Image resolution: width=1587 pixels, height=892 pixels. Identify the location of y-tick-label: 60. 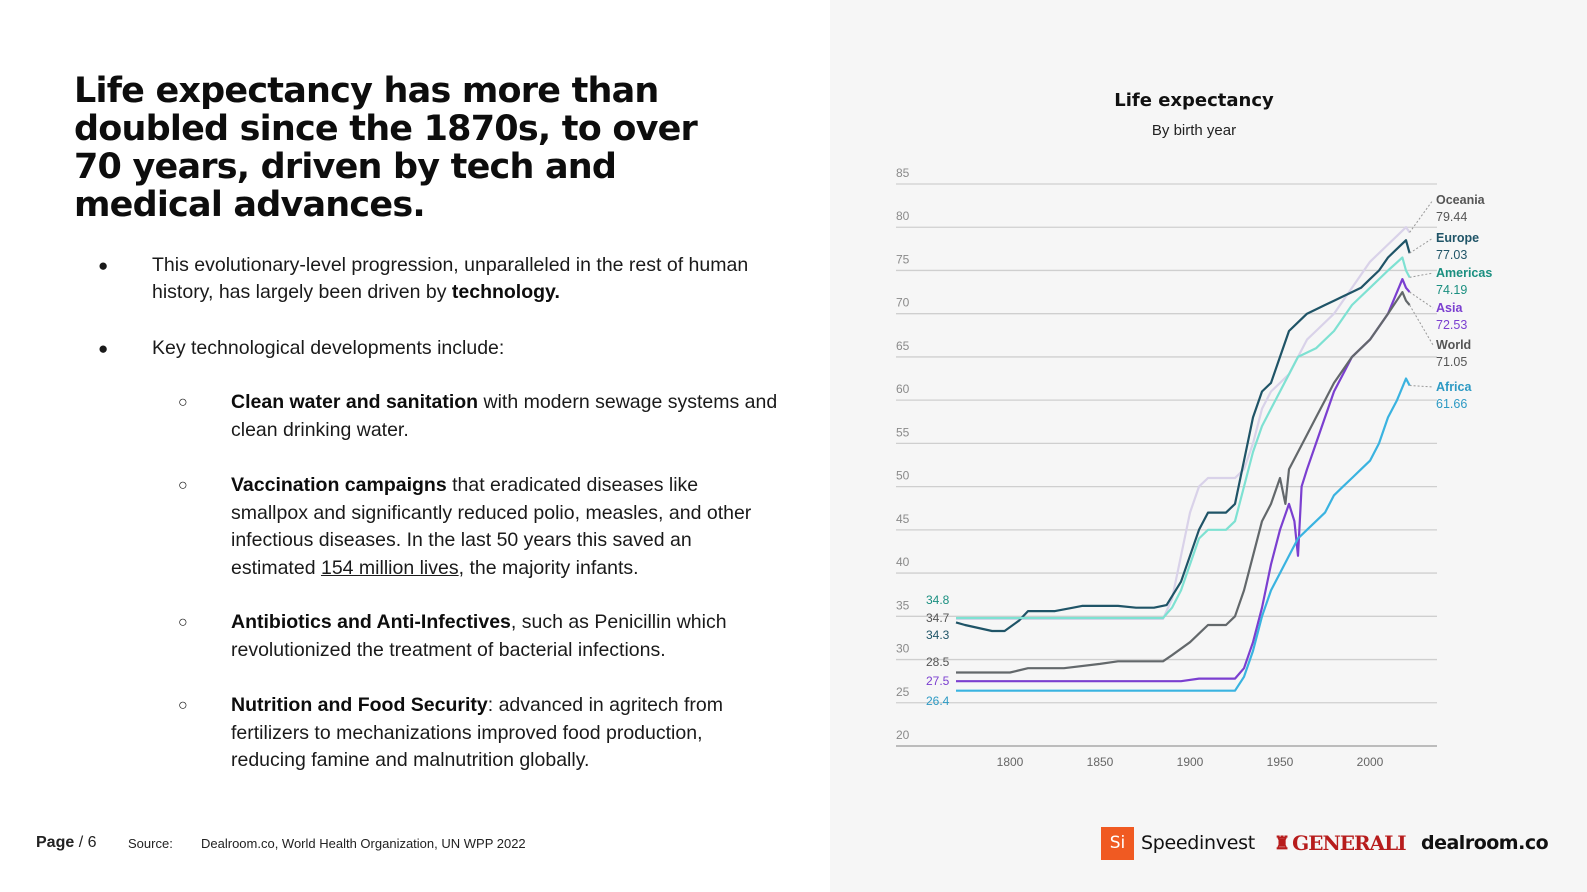
(903, 389).